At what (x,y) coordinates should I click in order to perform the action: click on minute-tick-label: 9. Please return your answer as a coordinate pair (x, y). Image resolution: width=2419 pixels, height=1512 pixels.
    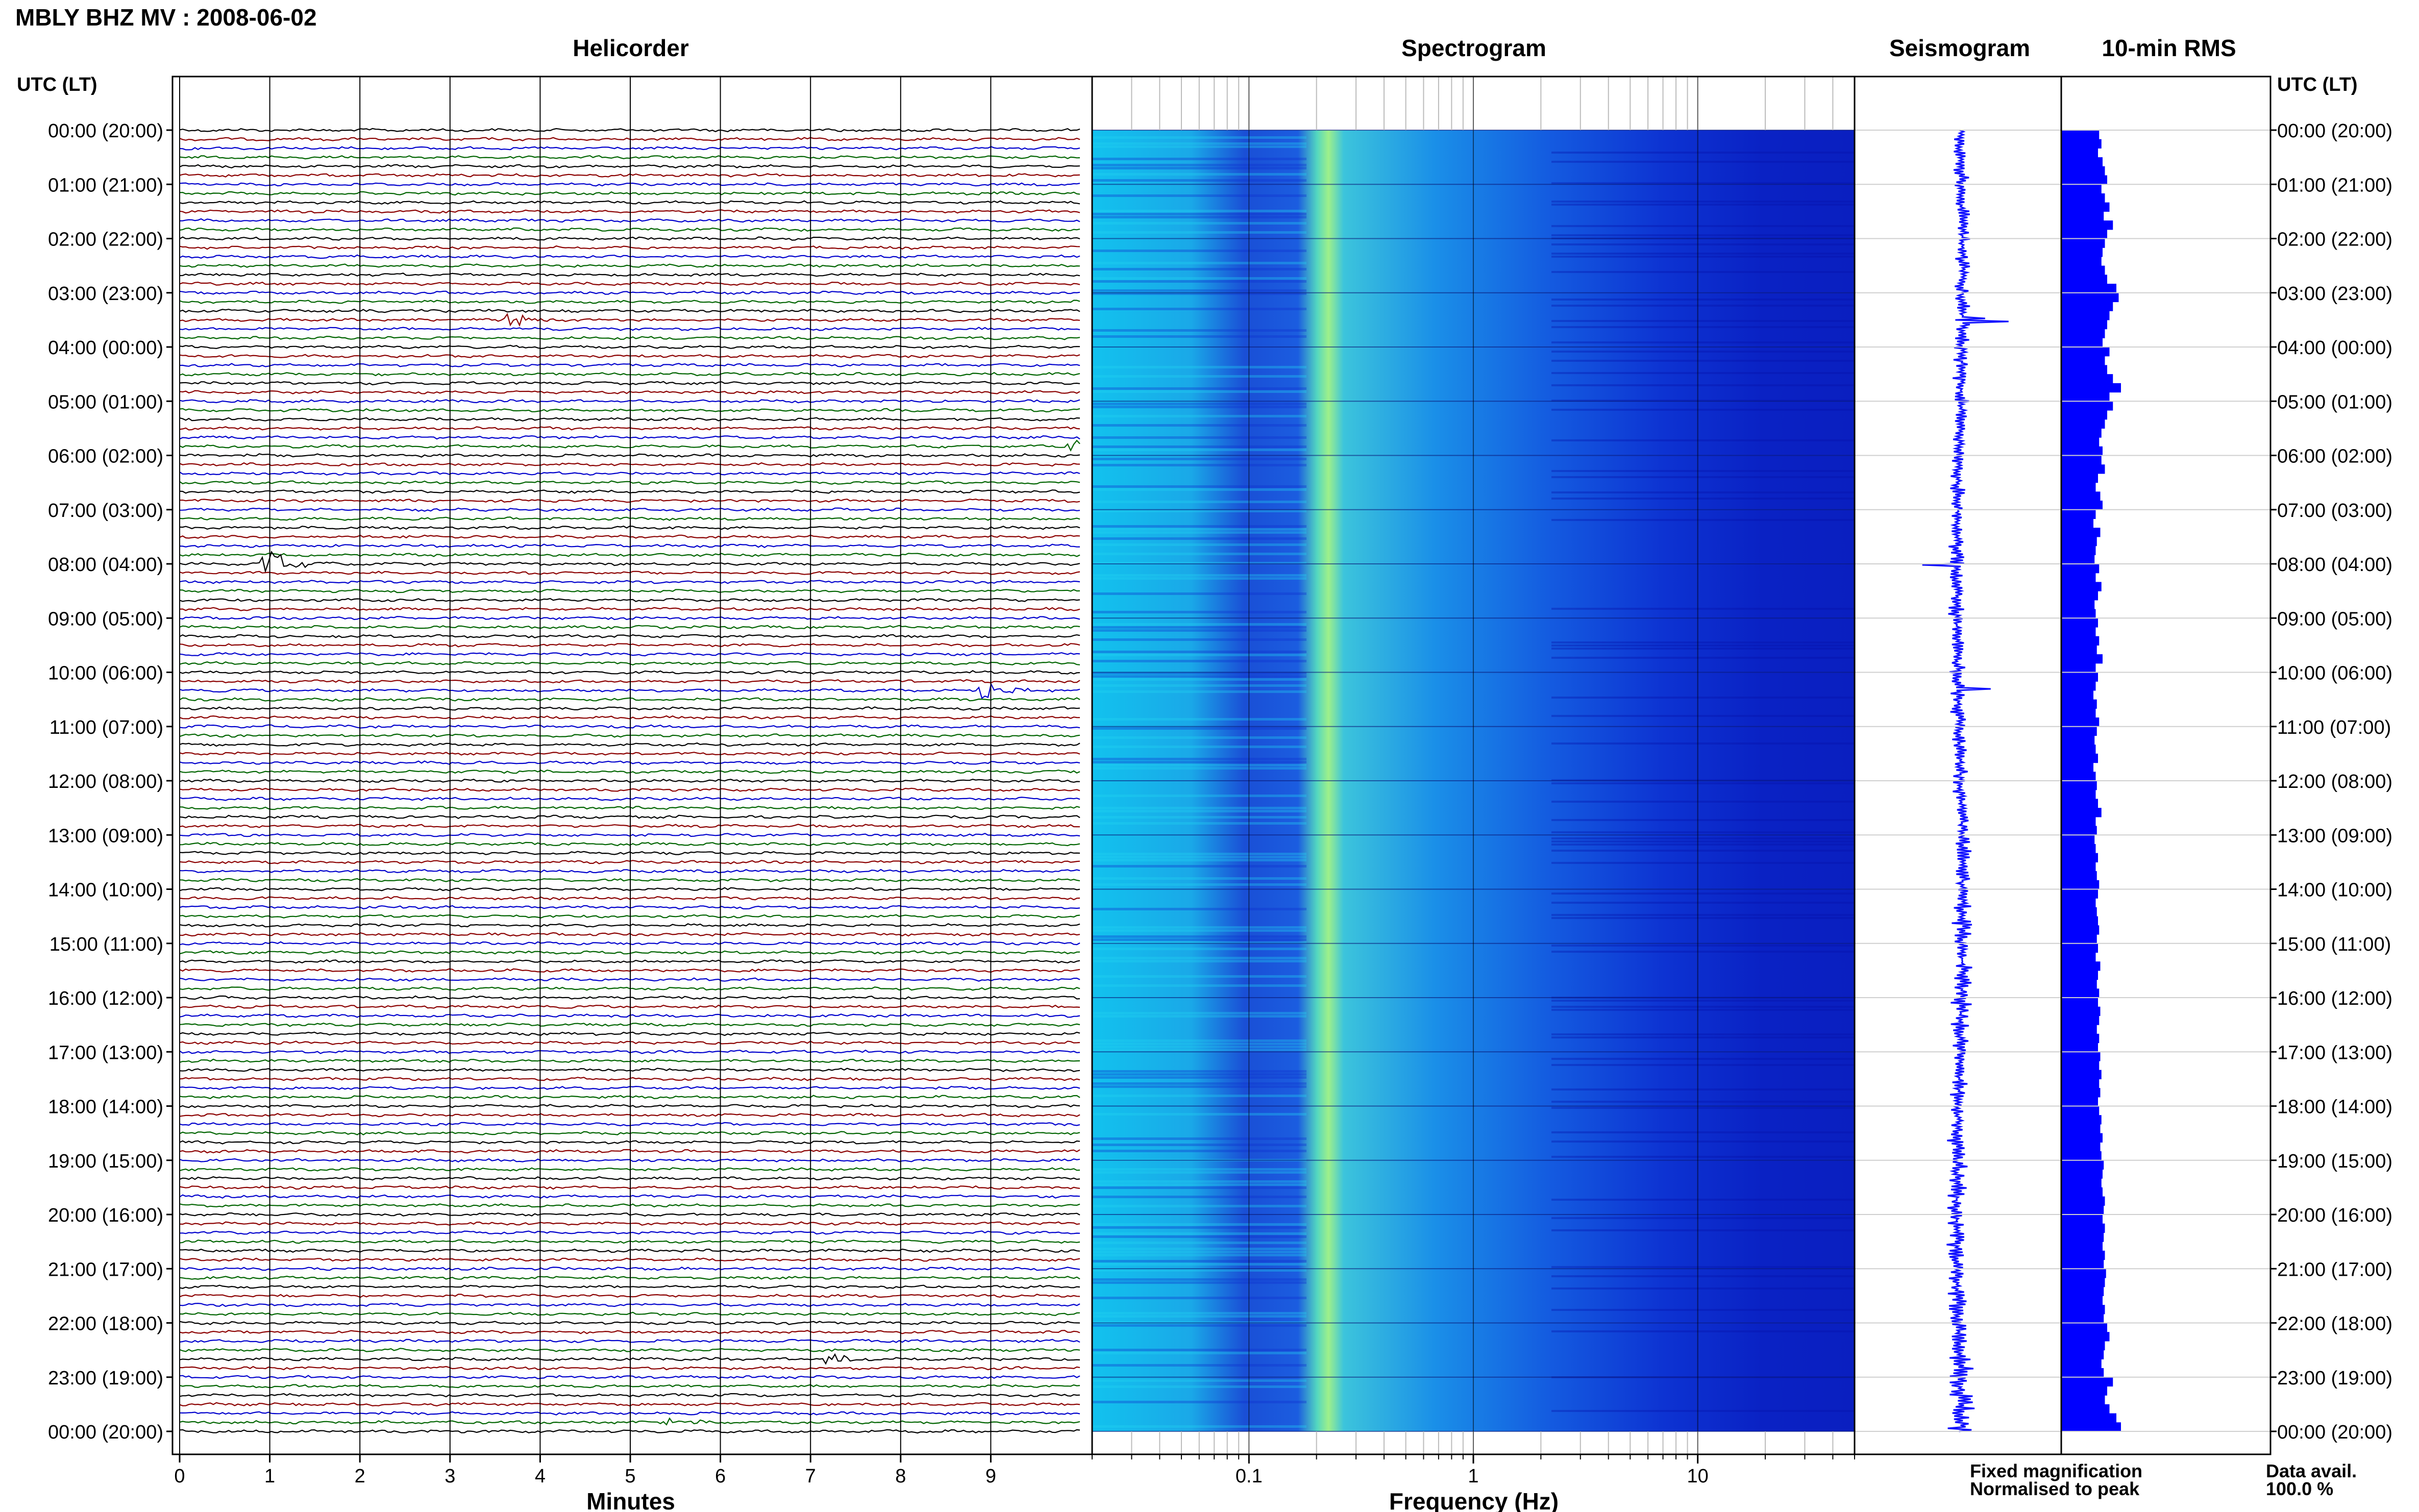
    Looking at the image, I should click on (990, 1476).